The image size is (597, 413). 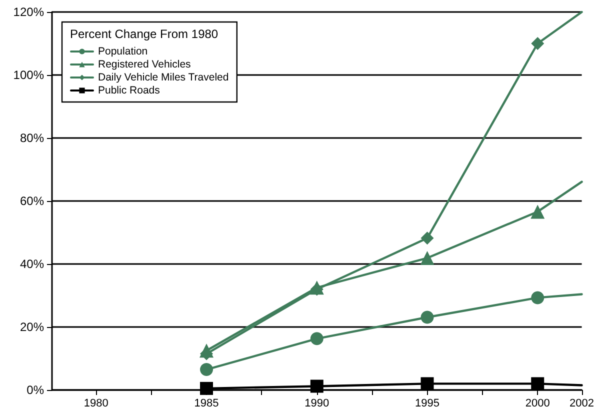 I want to click on legend-label: Population, so click(x=123, y=52).